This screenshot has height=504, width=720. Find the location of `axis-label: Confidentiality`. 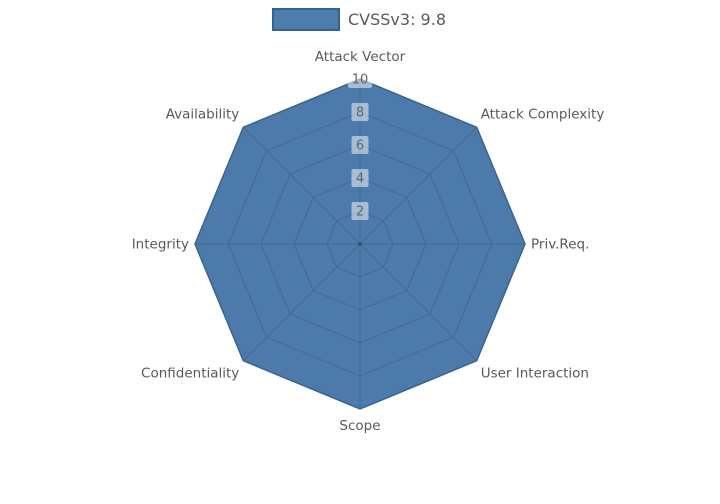

axis-label: Confidentiality is located at coordinates (190, 374).